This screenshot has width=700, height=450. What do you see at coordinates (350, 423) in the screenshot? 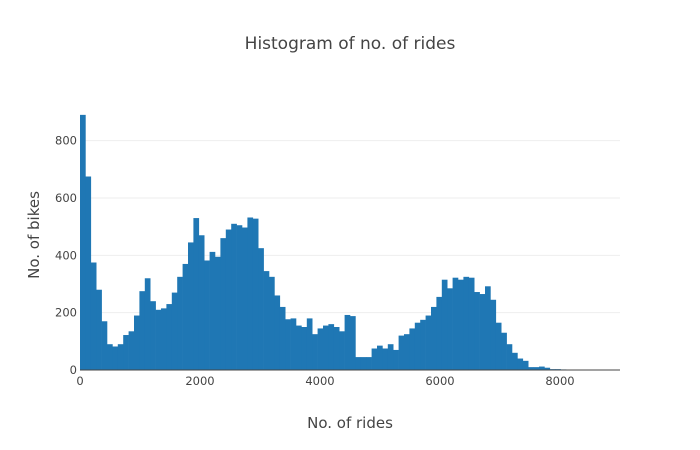
I see `x-axis-title: No. of rides` at bounding box center [350, 423].